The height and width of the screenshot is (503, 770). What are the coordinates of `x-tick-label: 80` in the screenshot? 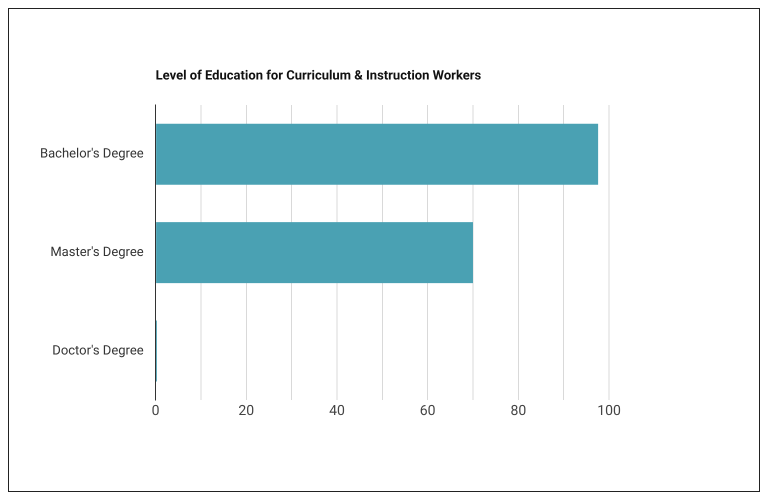 It's located at (518, 411).